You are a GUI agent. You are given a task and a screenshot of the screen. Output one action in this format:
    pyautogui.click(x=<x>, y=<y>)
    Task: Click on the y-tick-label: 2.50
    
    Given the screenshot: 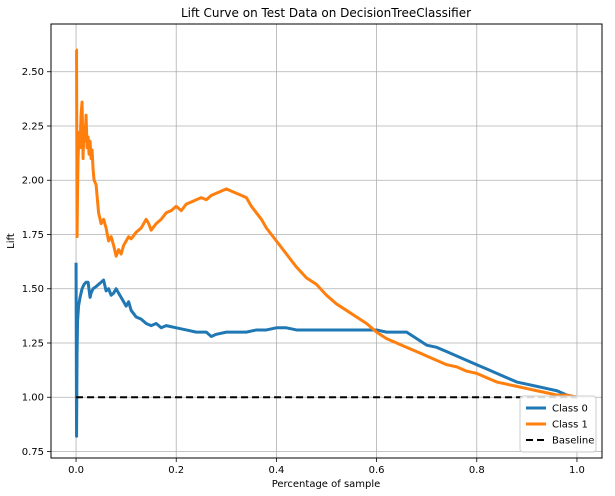 What is the action you would take?
    pyautogui.click(x=33, y=72)
    